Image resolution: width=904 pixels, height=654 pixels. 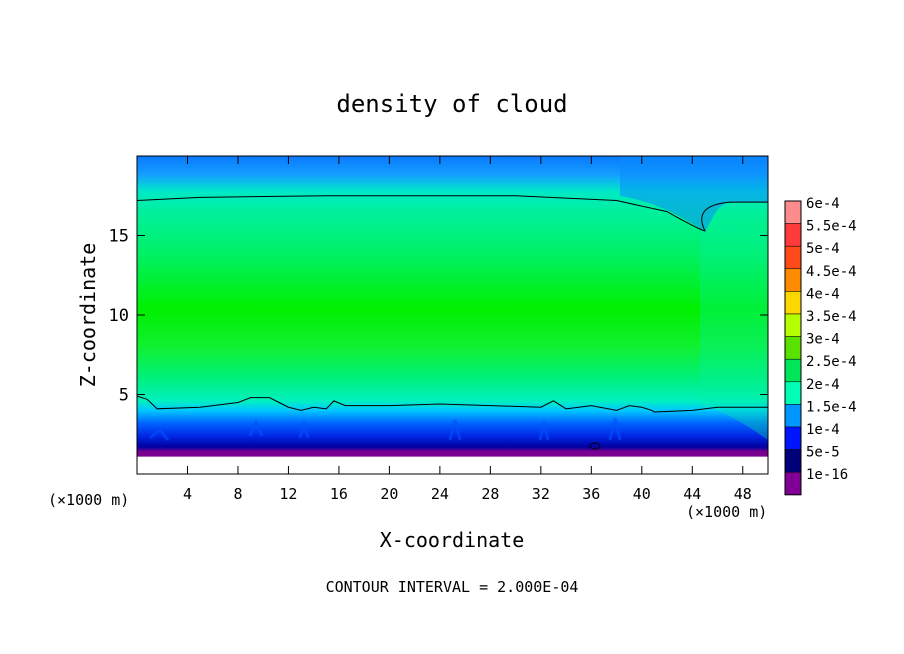 What do you see at coordinates (440, 494) in the screenshot?
I see `x-tick-label: 24` at bounding box center [440, 494].